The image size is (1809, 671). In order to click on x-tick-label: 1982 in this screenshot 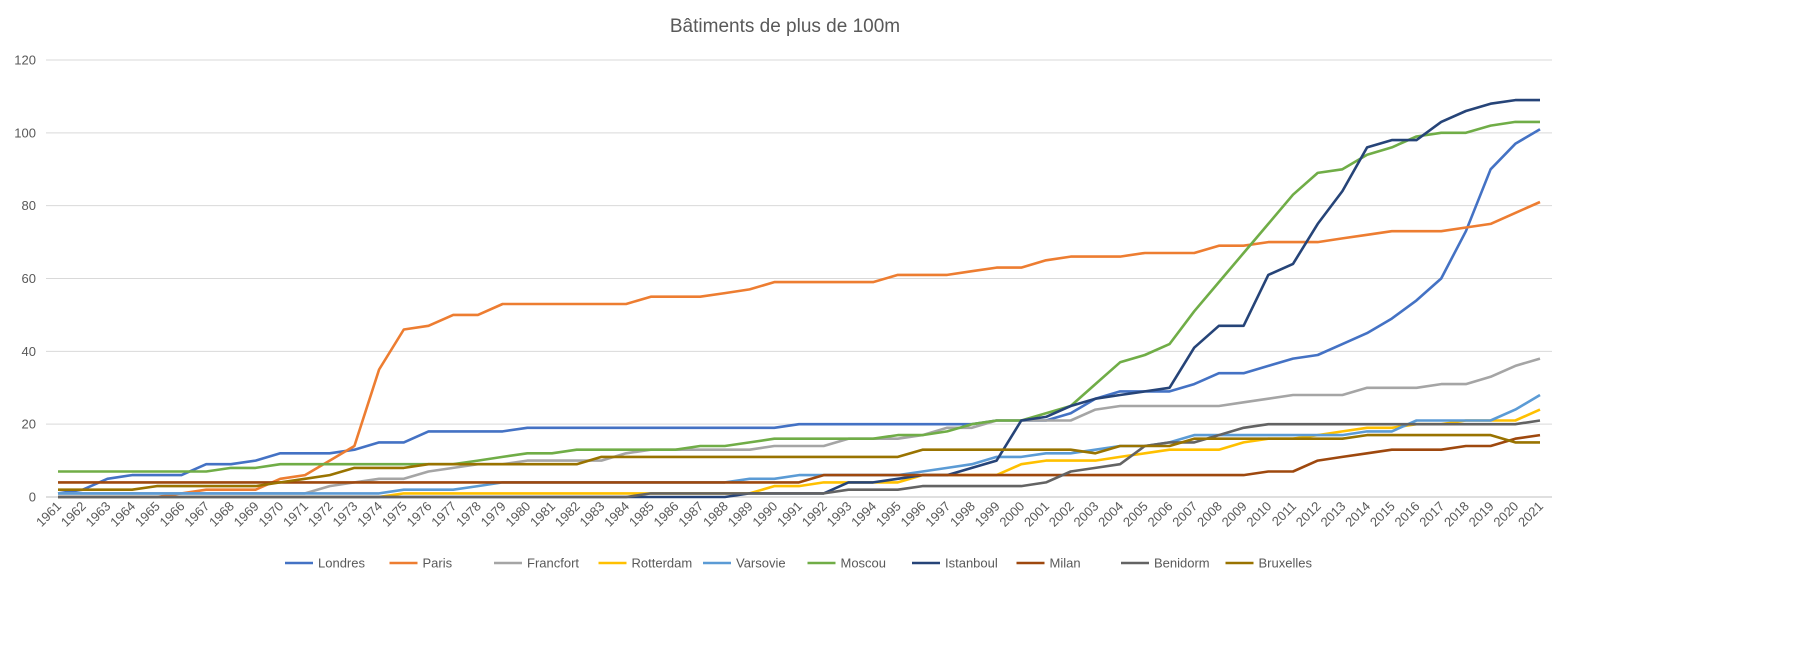, I will do `click(567, 514)`.